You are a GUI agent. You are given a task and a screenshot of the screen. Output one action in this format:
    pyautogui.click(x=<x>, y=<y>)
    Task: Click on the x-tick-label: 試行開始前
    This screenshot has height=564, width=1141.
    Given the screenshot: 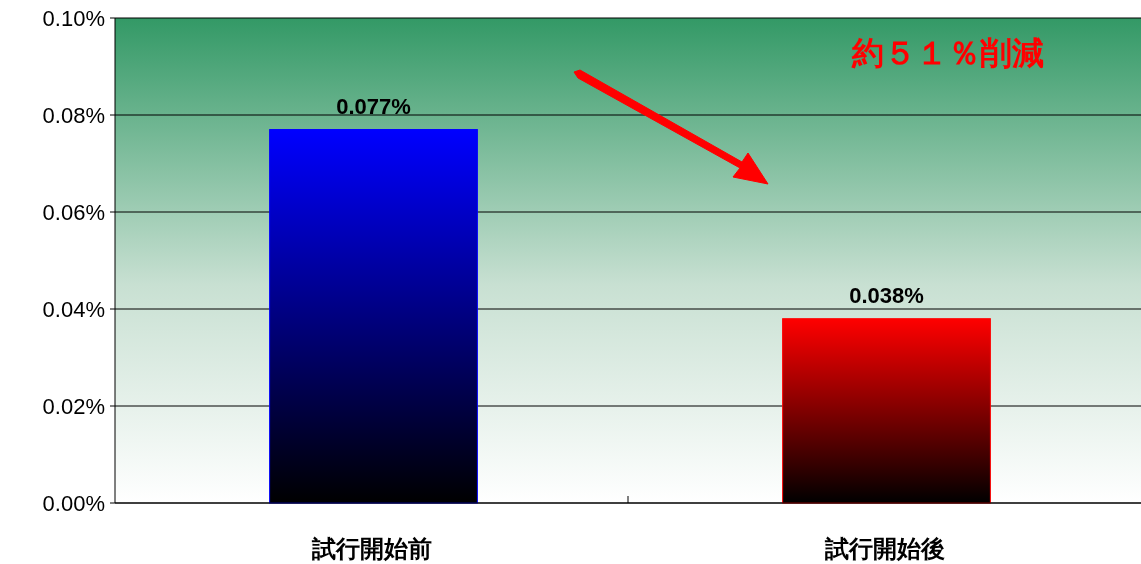 What is the action you would take?
    pyautogui.click(x=371, y=549)
    